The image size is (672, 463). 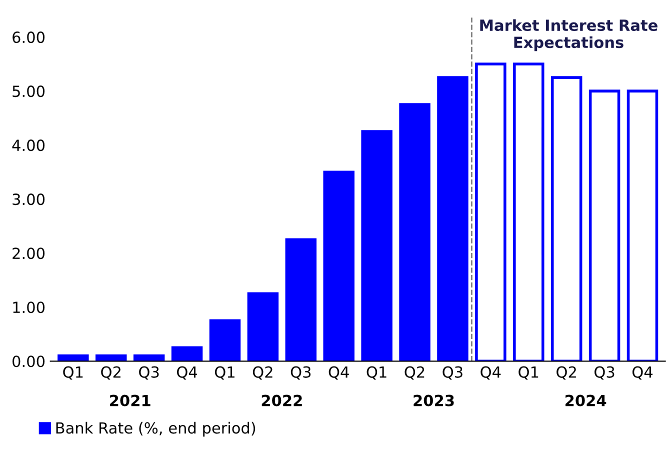 I want to click on y-tick-label: 6.00, so click(x=28, y=38).